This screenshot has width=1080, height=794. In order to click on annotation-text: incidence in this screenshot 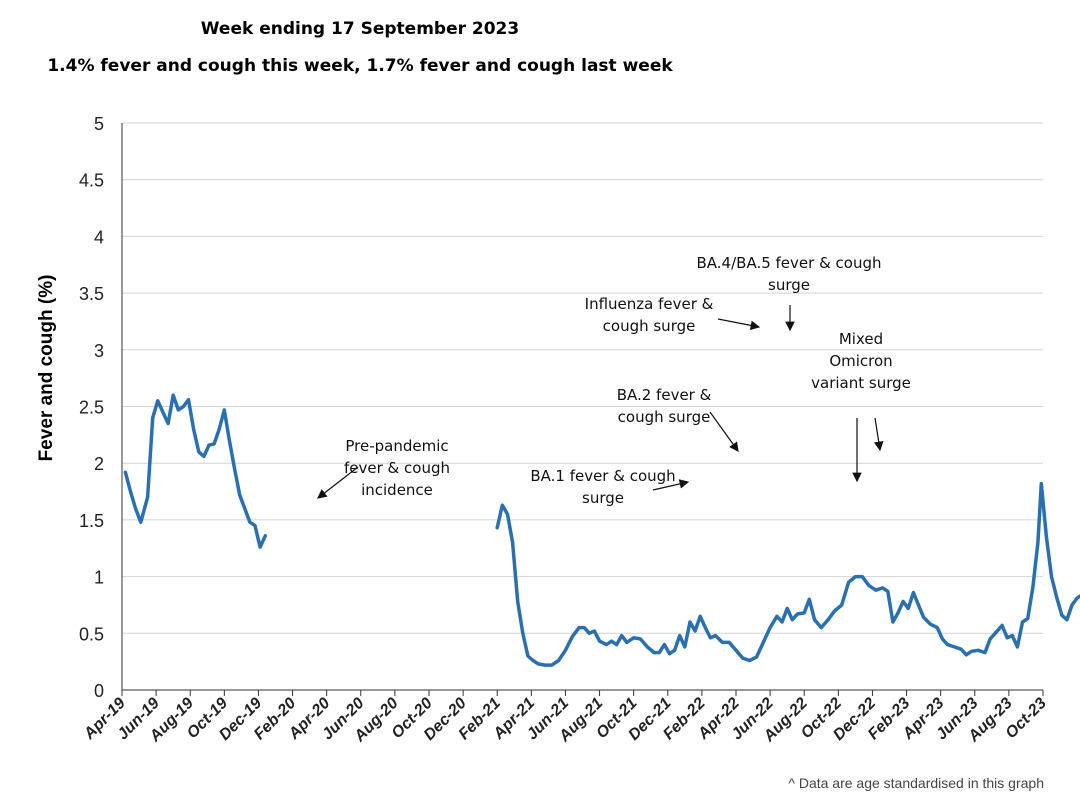, I will do `click(397, 490)`.